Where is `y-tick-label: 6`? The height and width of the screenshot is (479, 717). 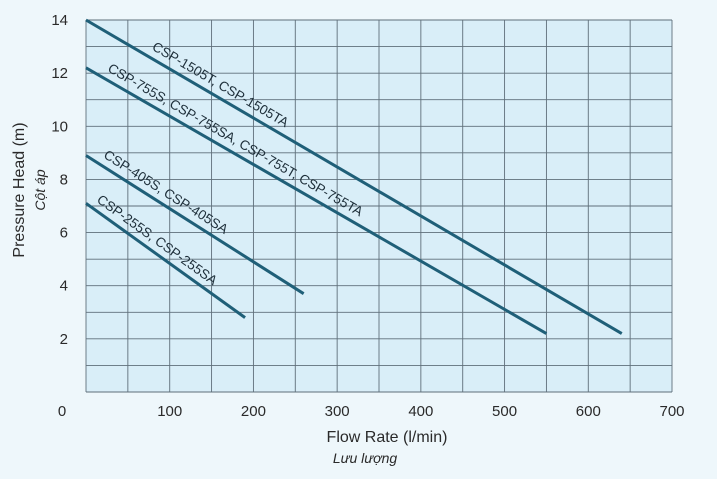
y-tick-label: 6 is located at coordinates (64, 233).